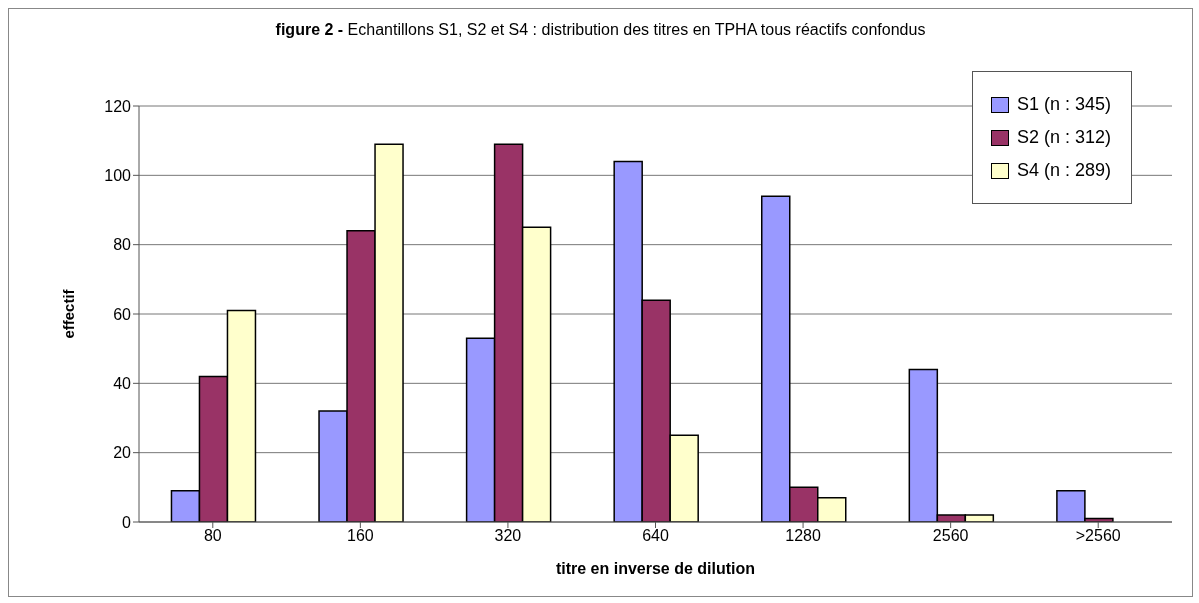 This screenshot has height=603, width=1199. I want to click on y-tick-label: 0, so click(127, 522).